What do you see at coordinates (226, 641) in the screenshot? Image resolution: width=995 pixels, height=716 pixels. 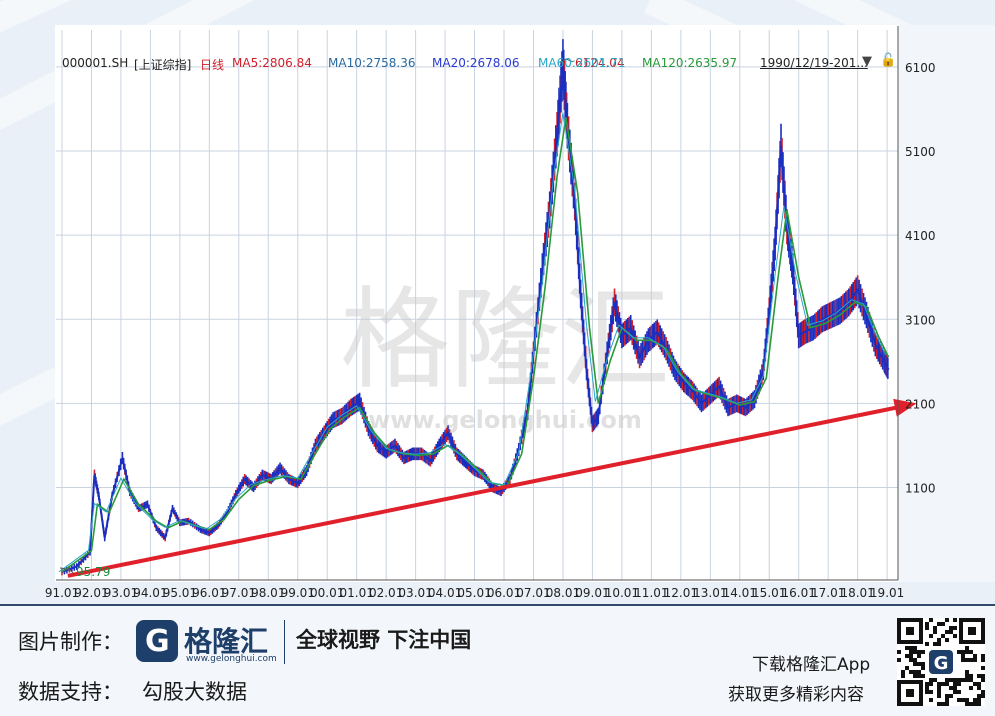 I see `logo-text: 格隆汇` at bounding box center [226, 641].